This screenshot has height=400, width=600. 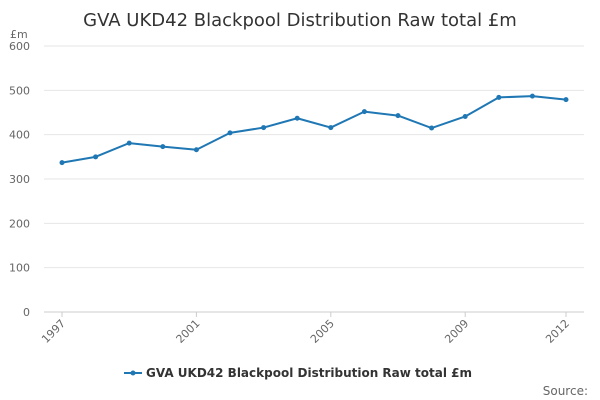 What do you see at coordinates (322, 331) in the screenshot?
I see `x-tick-label: 2005` at bounding box center [322, 331].